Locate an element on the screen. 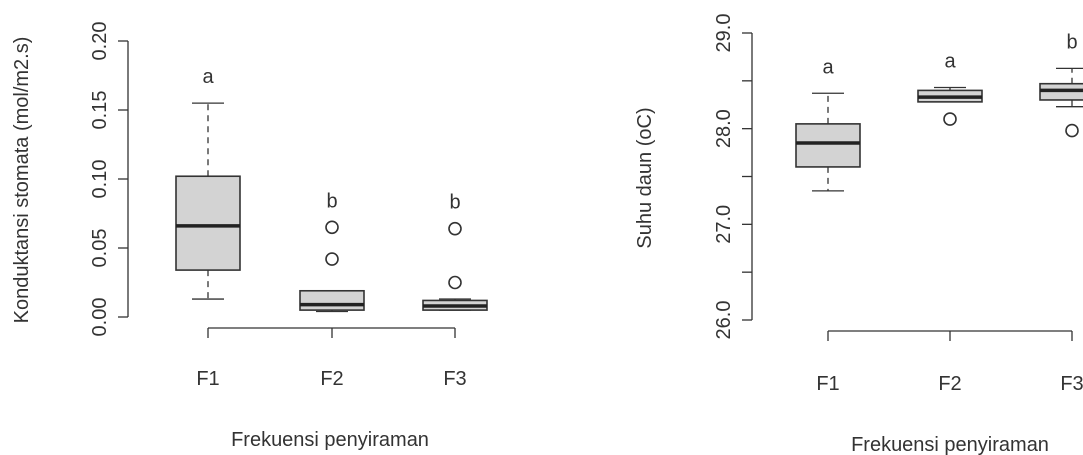 The width and height of the screenshot is (1083, 455). left-y-axis-title: Konduktansi stomata (mol/m2.s) is located at coordinates (22, 180).